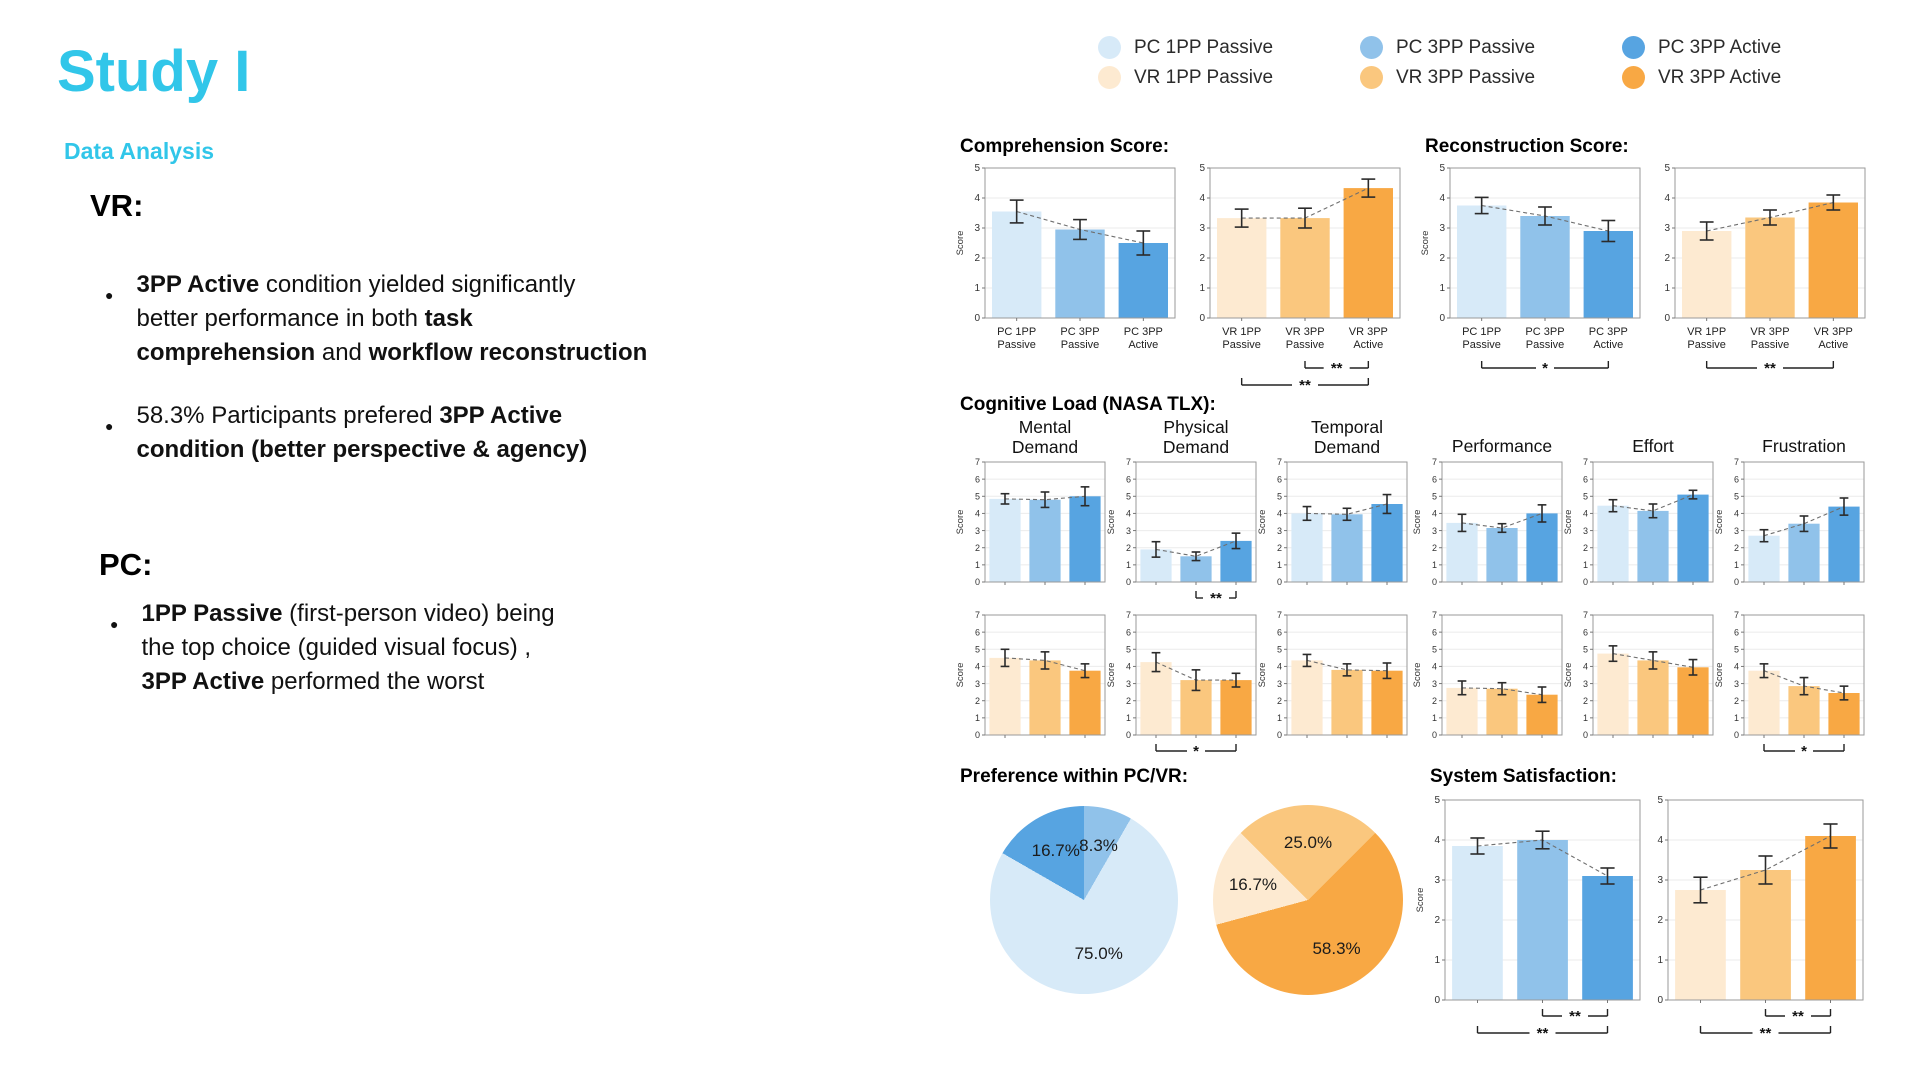 This screenshot has width=1920, height=1080. What do you see at coordinates (1347, 437) in the screenshot?
I see `tlx-header-temporal-demand: Temporal Demand` at bounding box center [1347, 437].